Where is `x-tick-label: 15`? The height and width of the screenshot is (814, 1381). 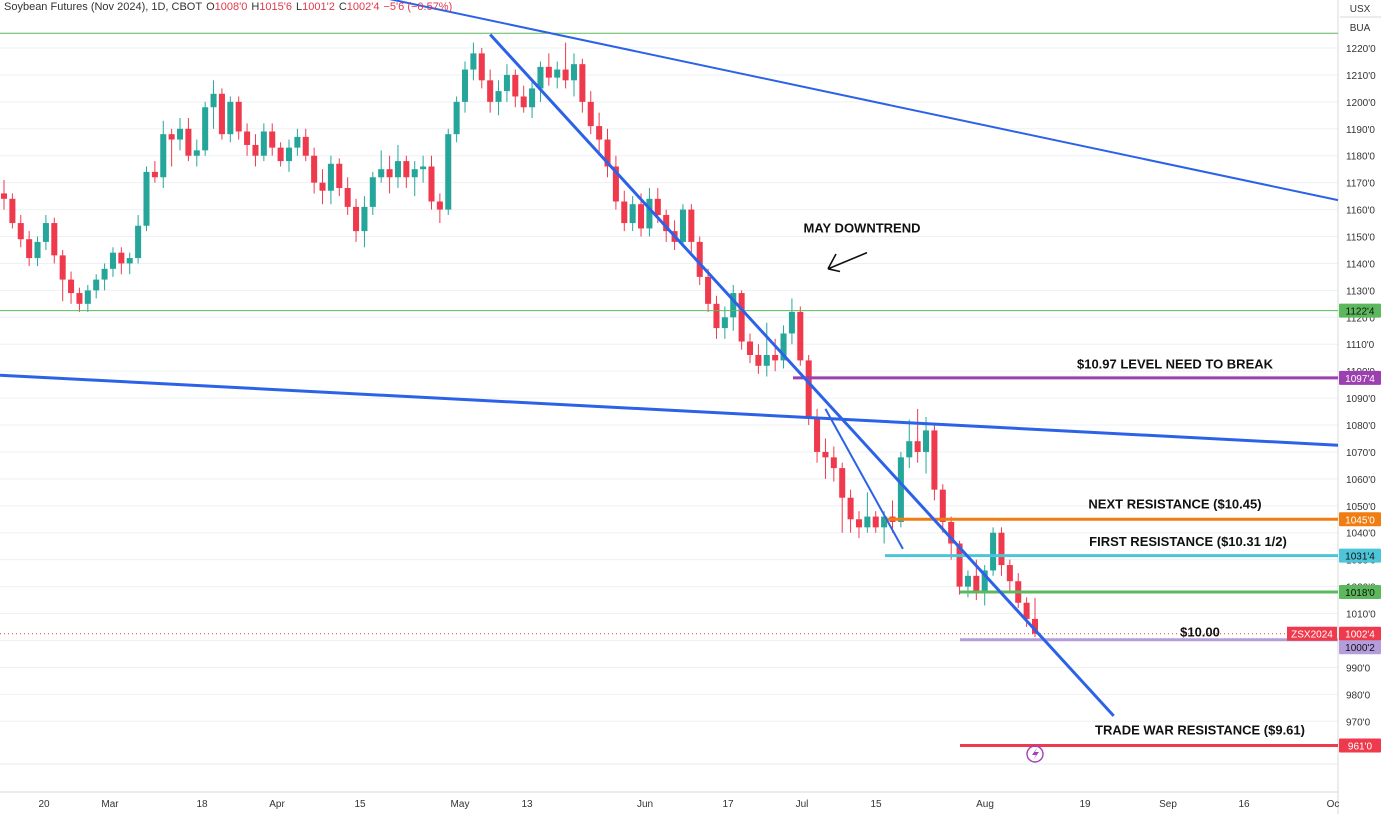
x-tick-label: 15 is located at coordinates (876, 804).